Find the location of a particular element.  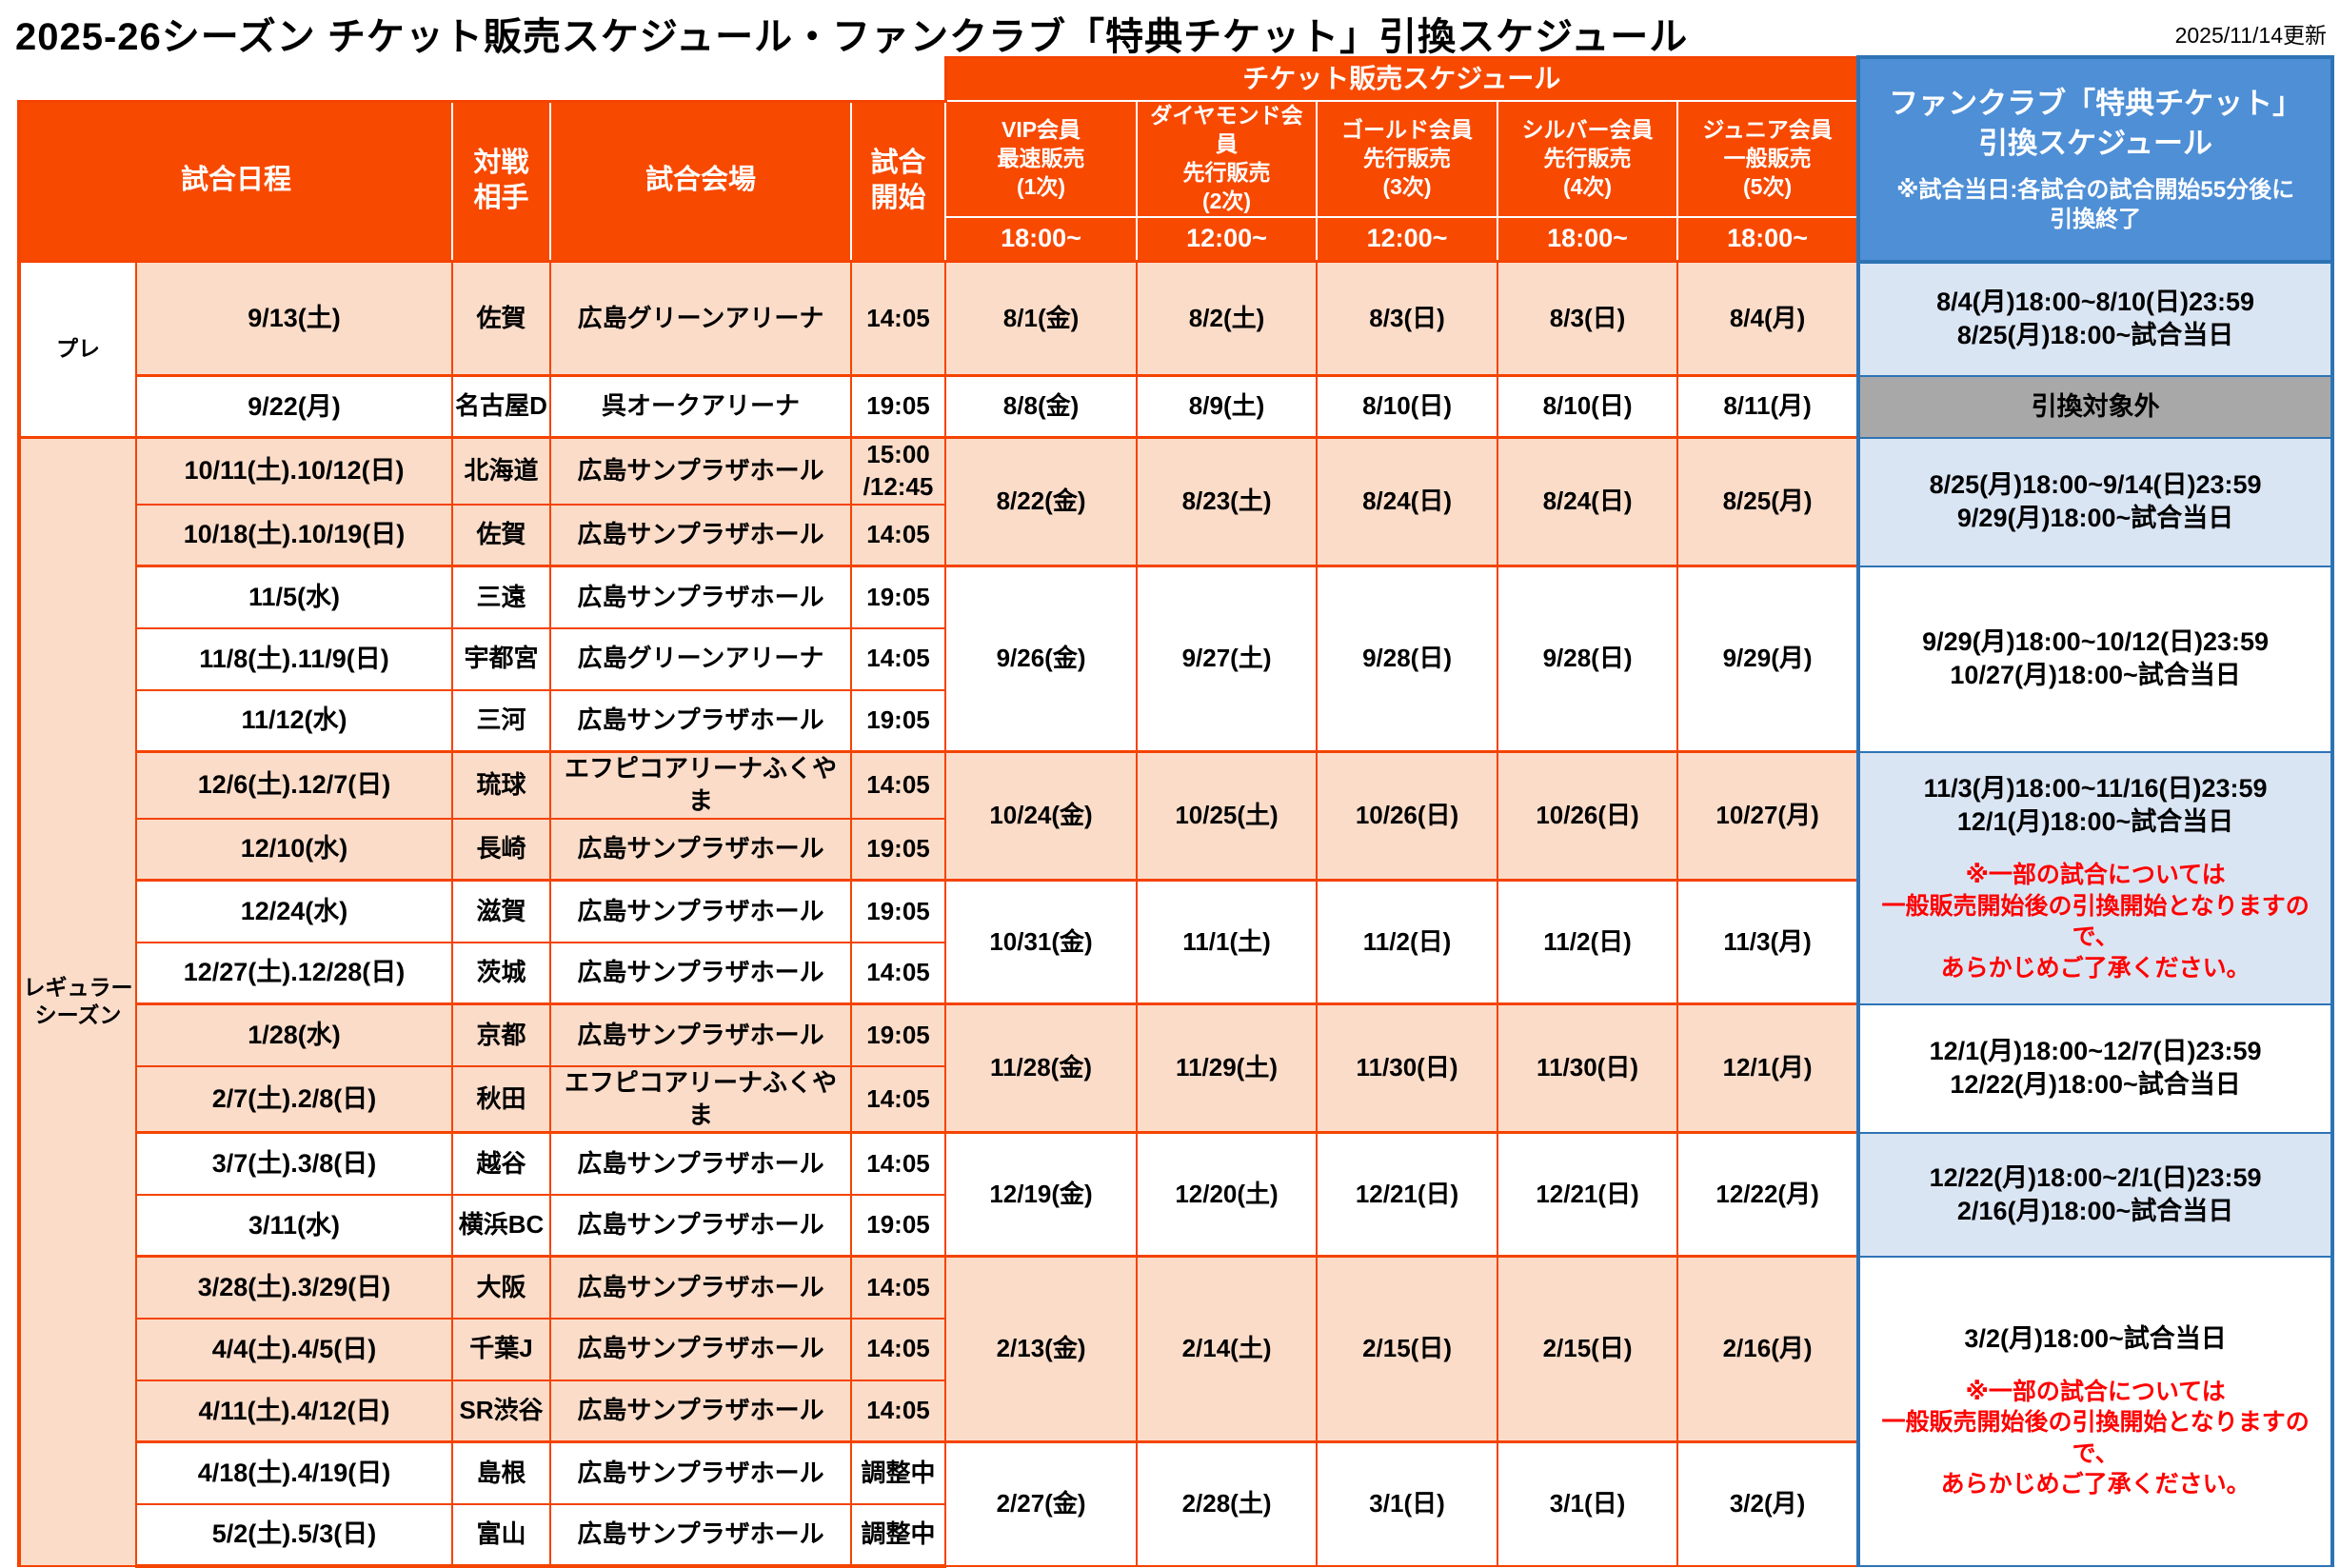

sales-date-cell: 9/29(月) is located at coordinates (1768, 659).